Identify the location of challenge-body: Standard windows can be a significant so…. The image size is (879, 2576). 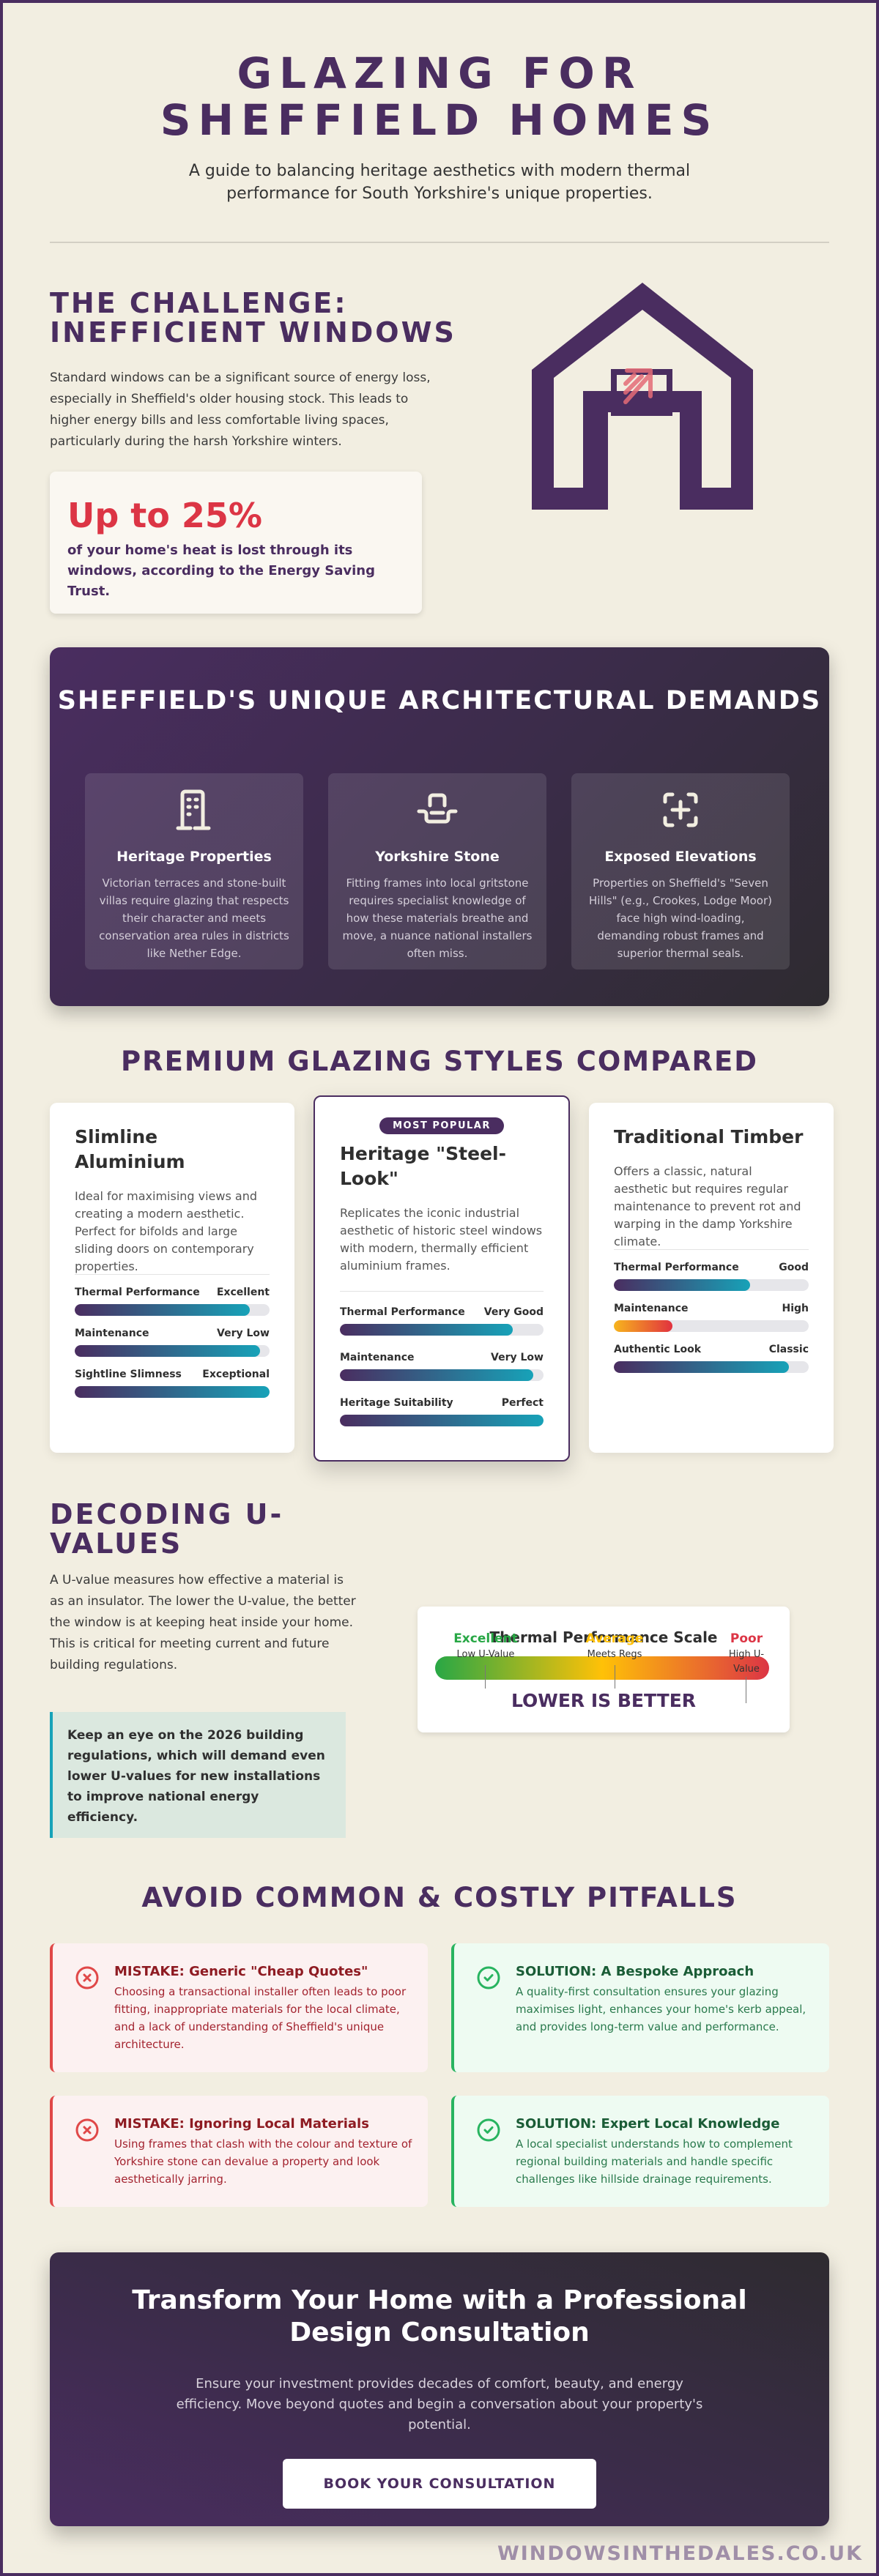
(241, 410).